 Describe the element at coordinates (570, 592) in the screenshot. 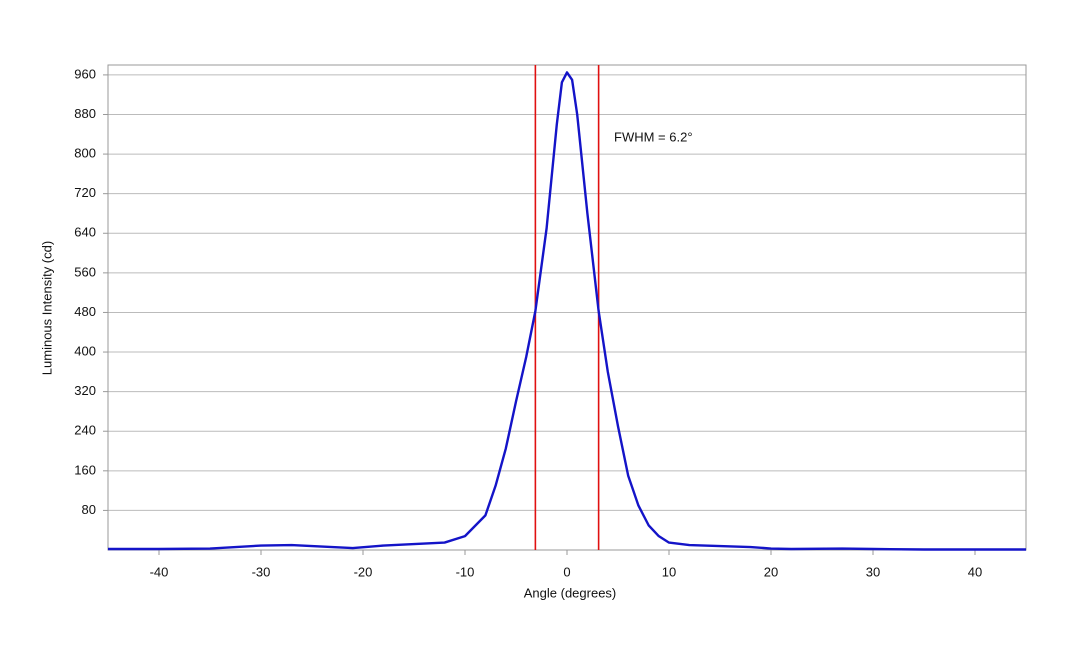

I see `x-axis-label: Angle (degrees)` at that location.